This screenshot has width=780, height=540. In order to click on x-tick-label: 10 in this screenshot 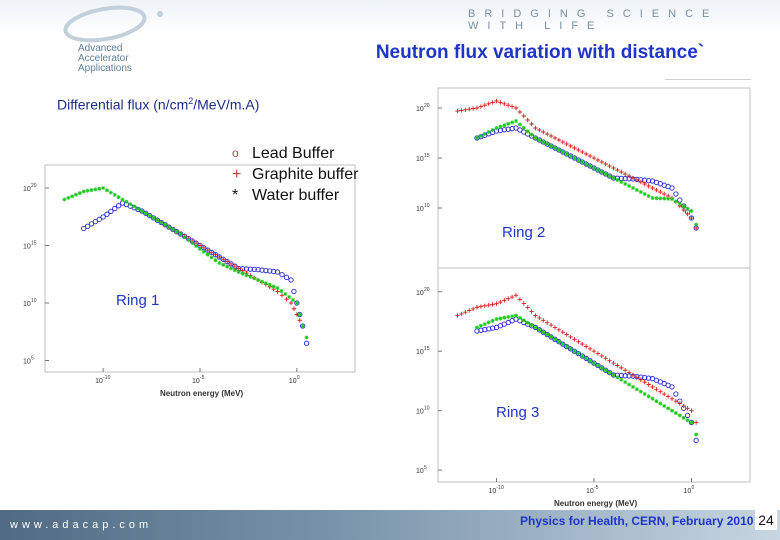, I will do `click(99, 381)`.